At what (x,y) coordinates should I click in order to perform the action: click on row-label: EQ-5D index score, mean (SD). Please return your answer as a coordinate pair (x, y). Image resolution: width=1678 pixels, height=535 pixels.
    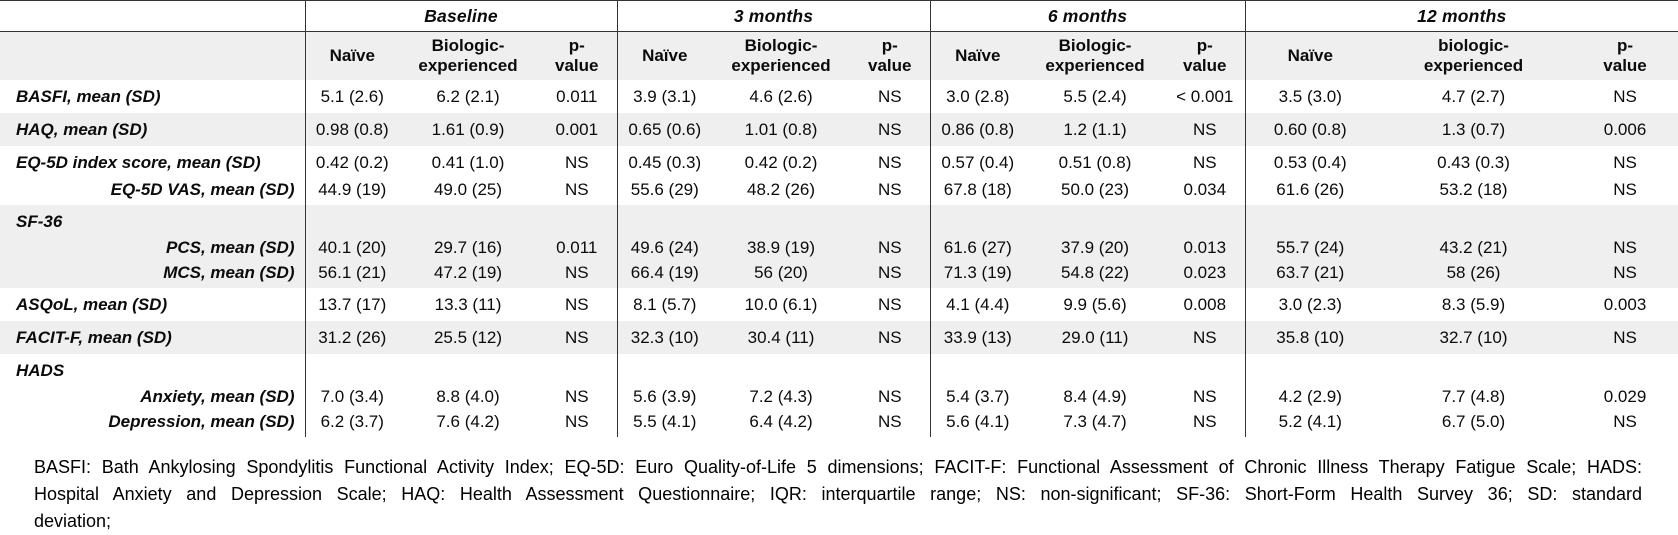
    Looking at the image, I should click on (138, 162).